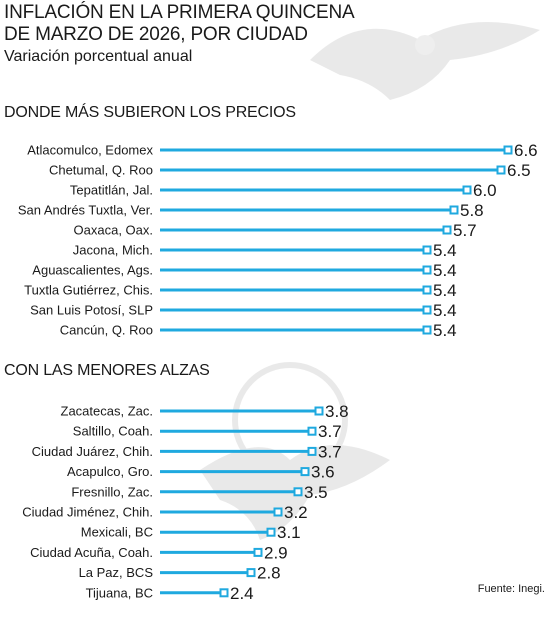  I want to click on category-label: Aguascalientes, Ags., so click(92, 270).